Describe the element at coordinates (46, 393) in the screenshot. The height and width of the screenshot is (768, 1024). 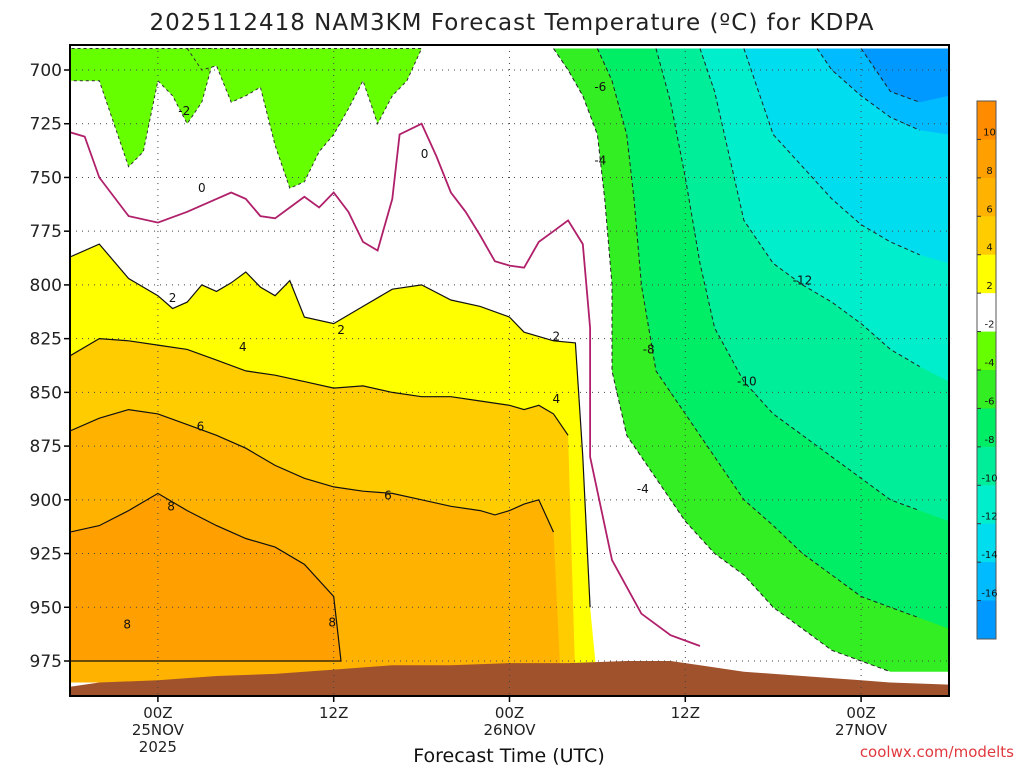
I see `y-tick-label: 850` at that location.